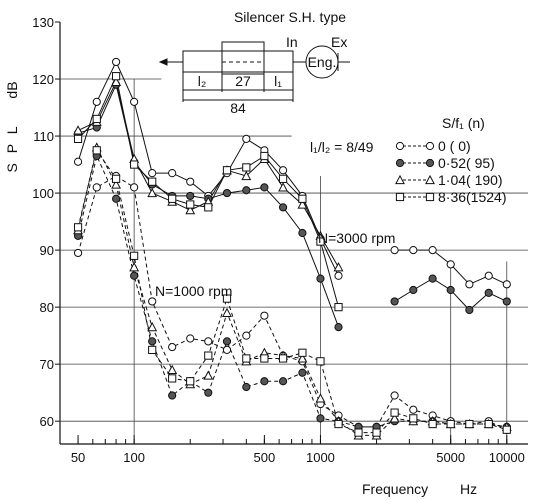  I want to click on y-tick-label: 130, so click(43, 22).